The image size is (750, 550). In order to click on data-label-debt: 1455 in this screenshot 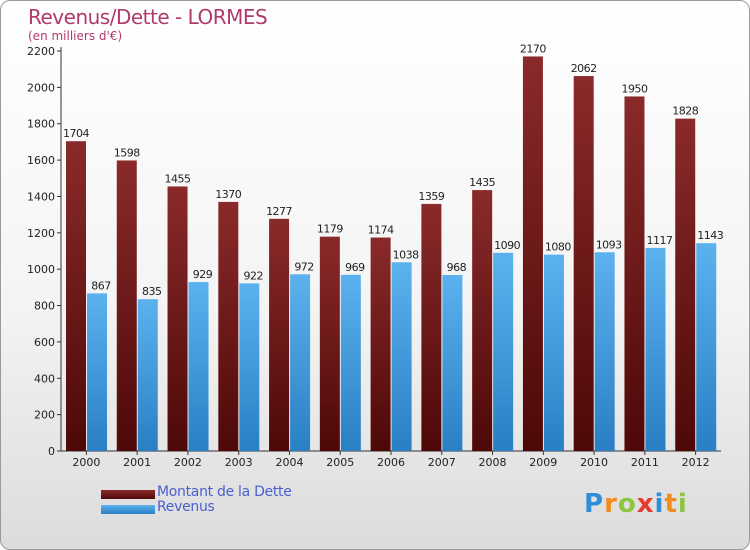, I will do `click(178, 178)`.